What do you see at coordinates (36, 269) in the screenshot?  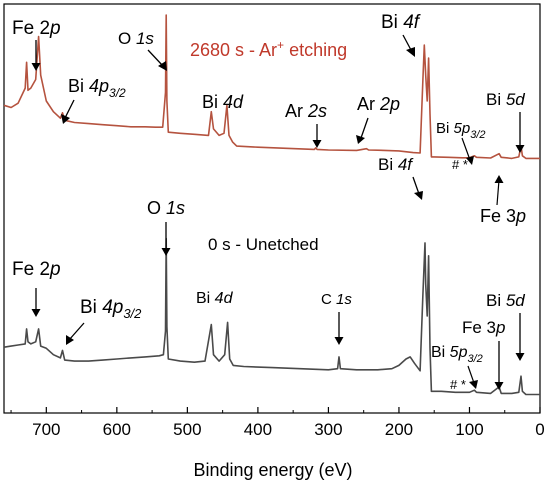 I see `label-fe2p-bottom: Fe 2p` at bounding box center [36, 269].